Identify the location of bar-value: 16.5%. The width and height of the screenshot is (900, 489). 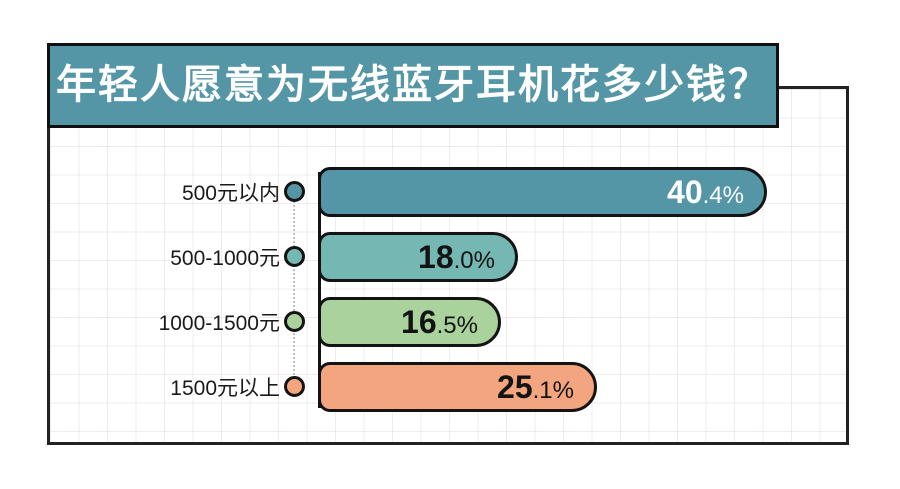
(439, 322).